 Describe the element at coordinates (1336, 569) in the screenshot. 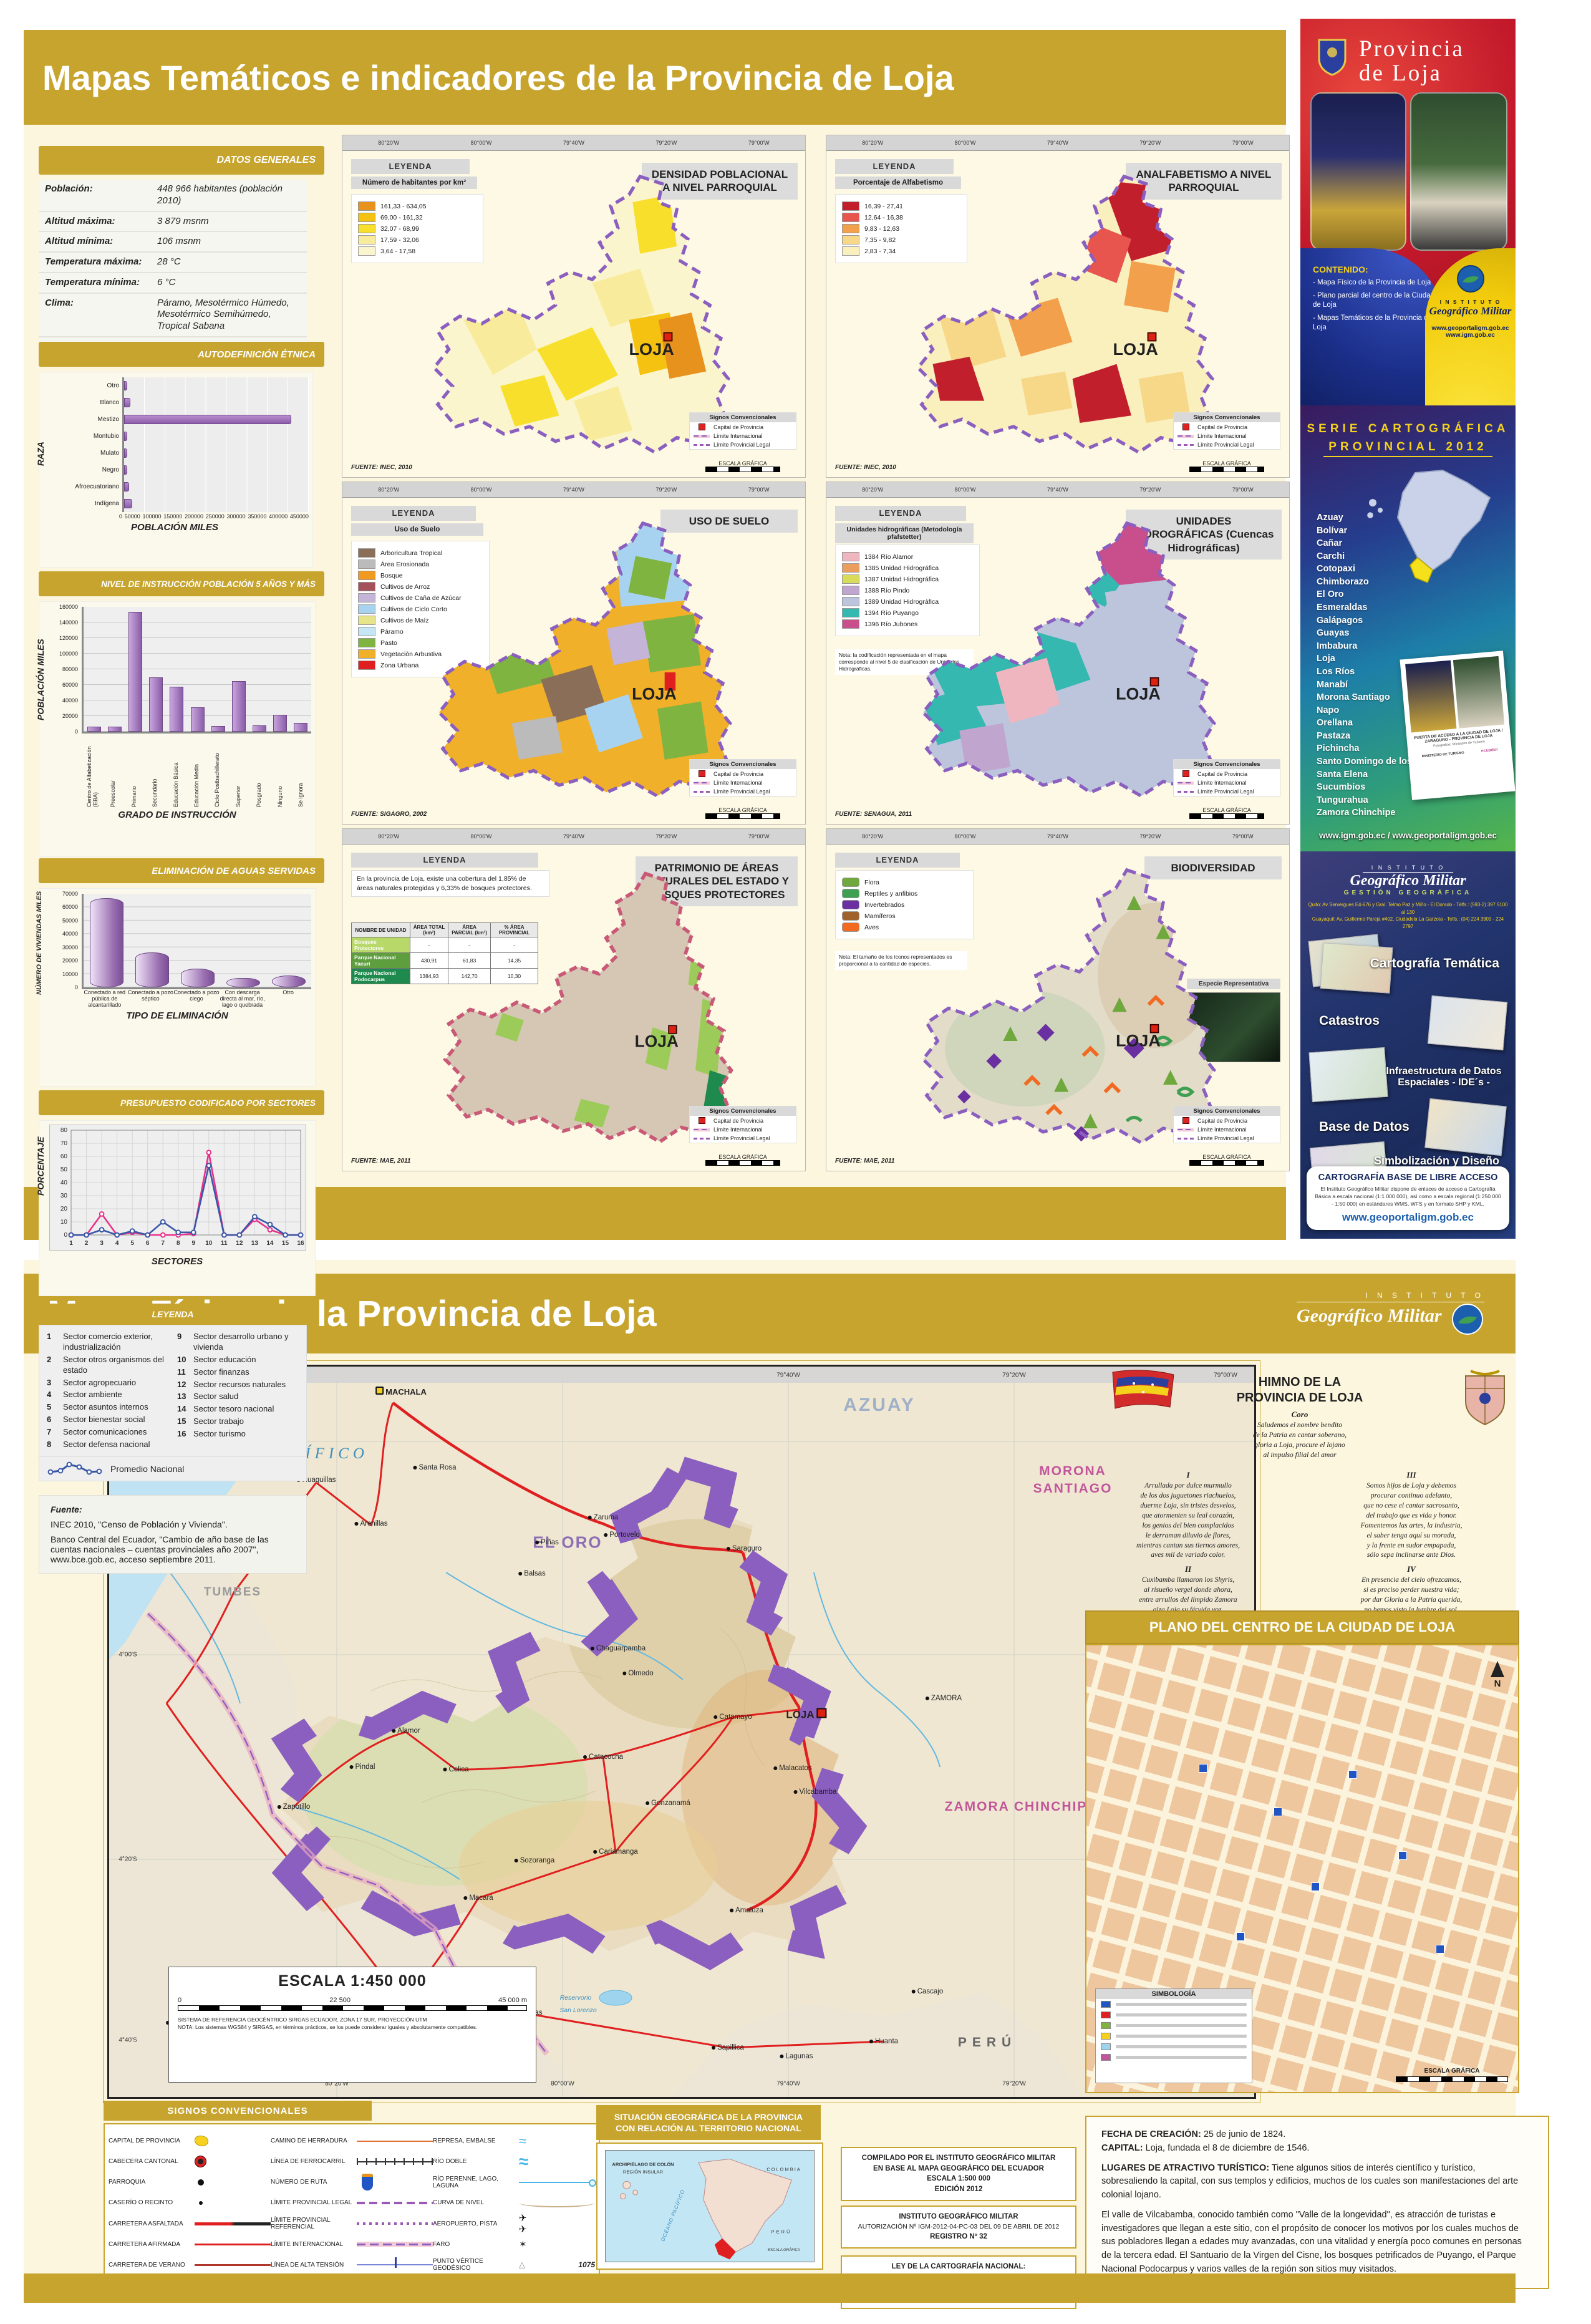

I see `province-item: Cotopaxi` at that location.